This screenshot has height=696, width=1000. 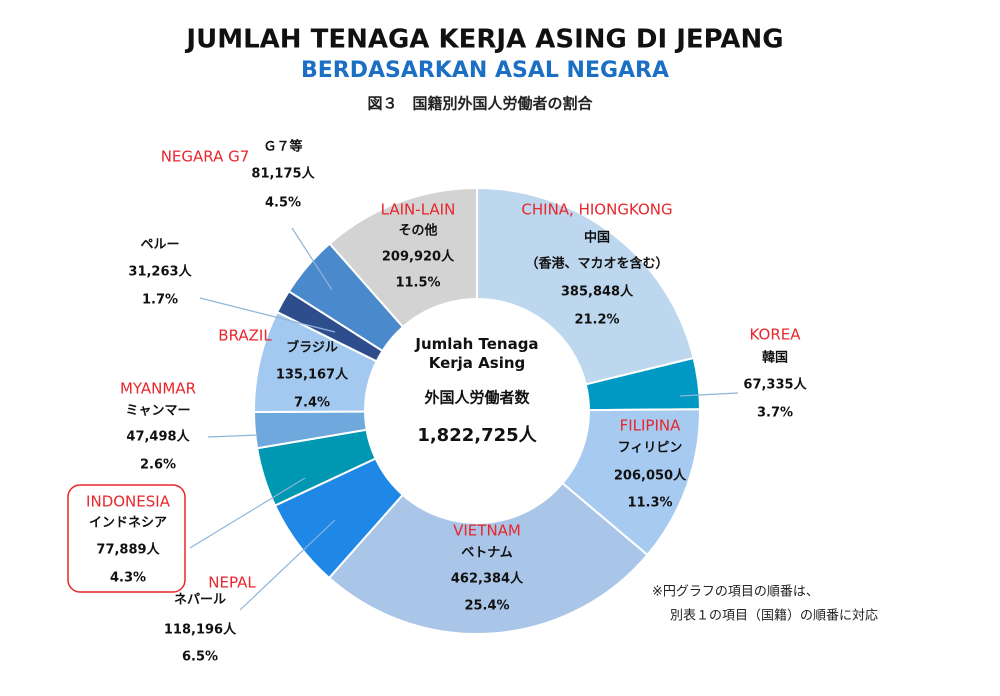 I want to click on value-label: 4.5%, so click(x=283, y=203).